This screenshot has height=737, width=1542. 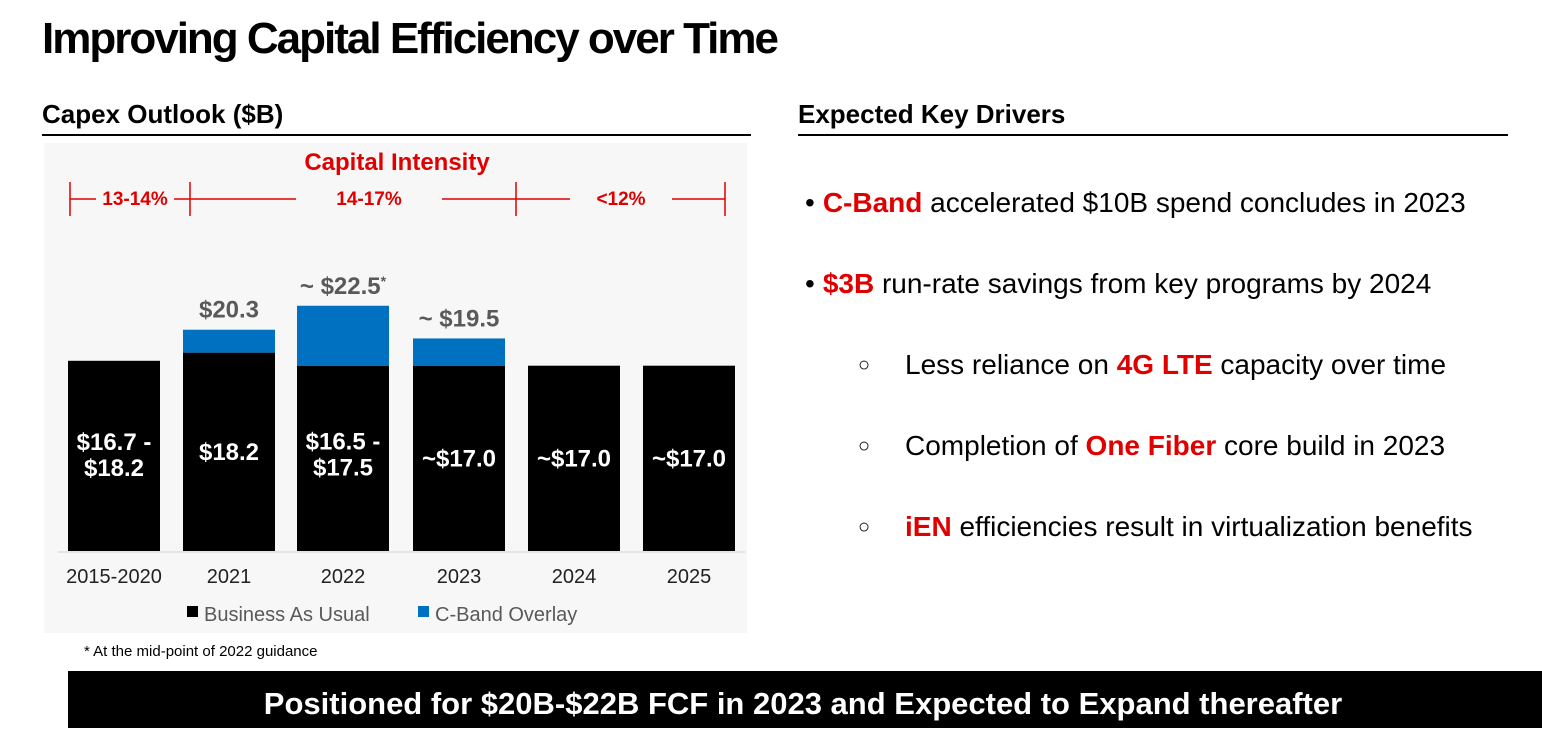 What do you see at coordinates (848, 283) in the screenshot?
I see `driver-highlight: $3B` at bounding box center [848, 283].